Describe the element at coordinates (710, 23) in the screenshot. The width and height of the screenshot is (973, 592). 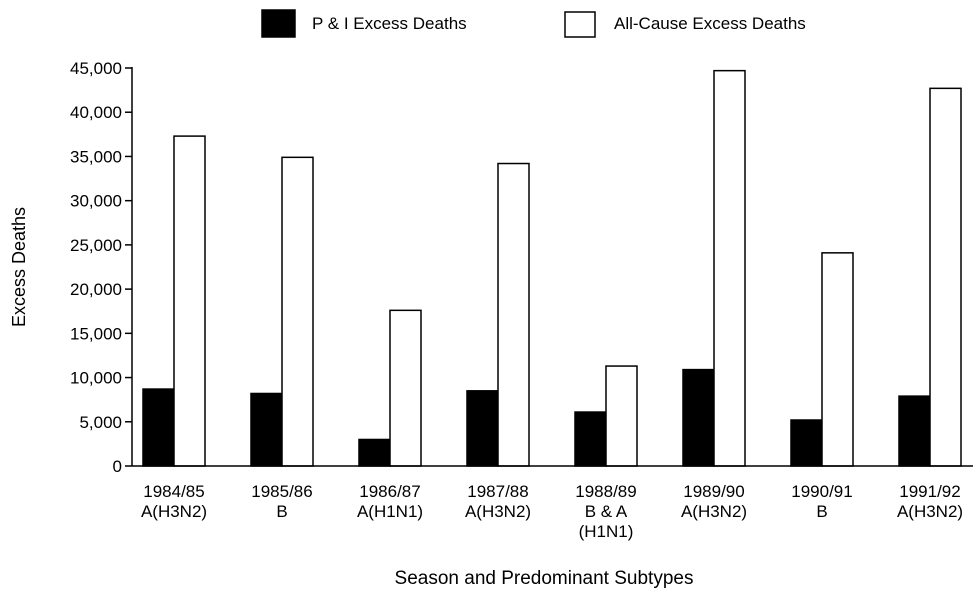
I see `legend-label-all-cause: All-Cause Excess Deaths` at that location.